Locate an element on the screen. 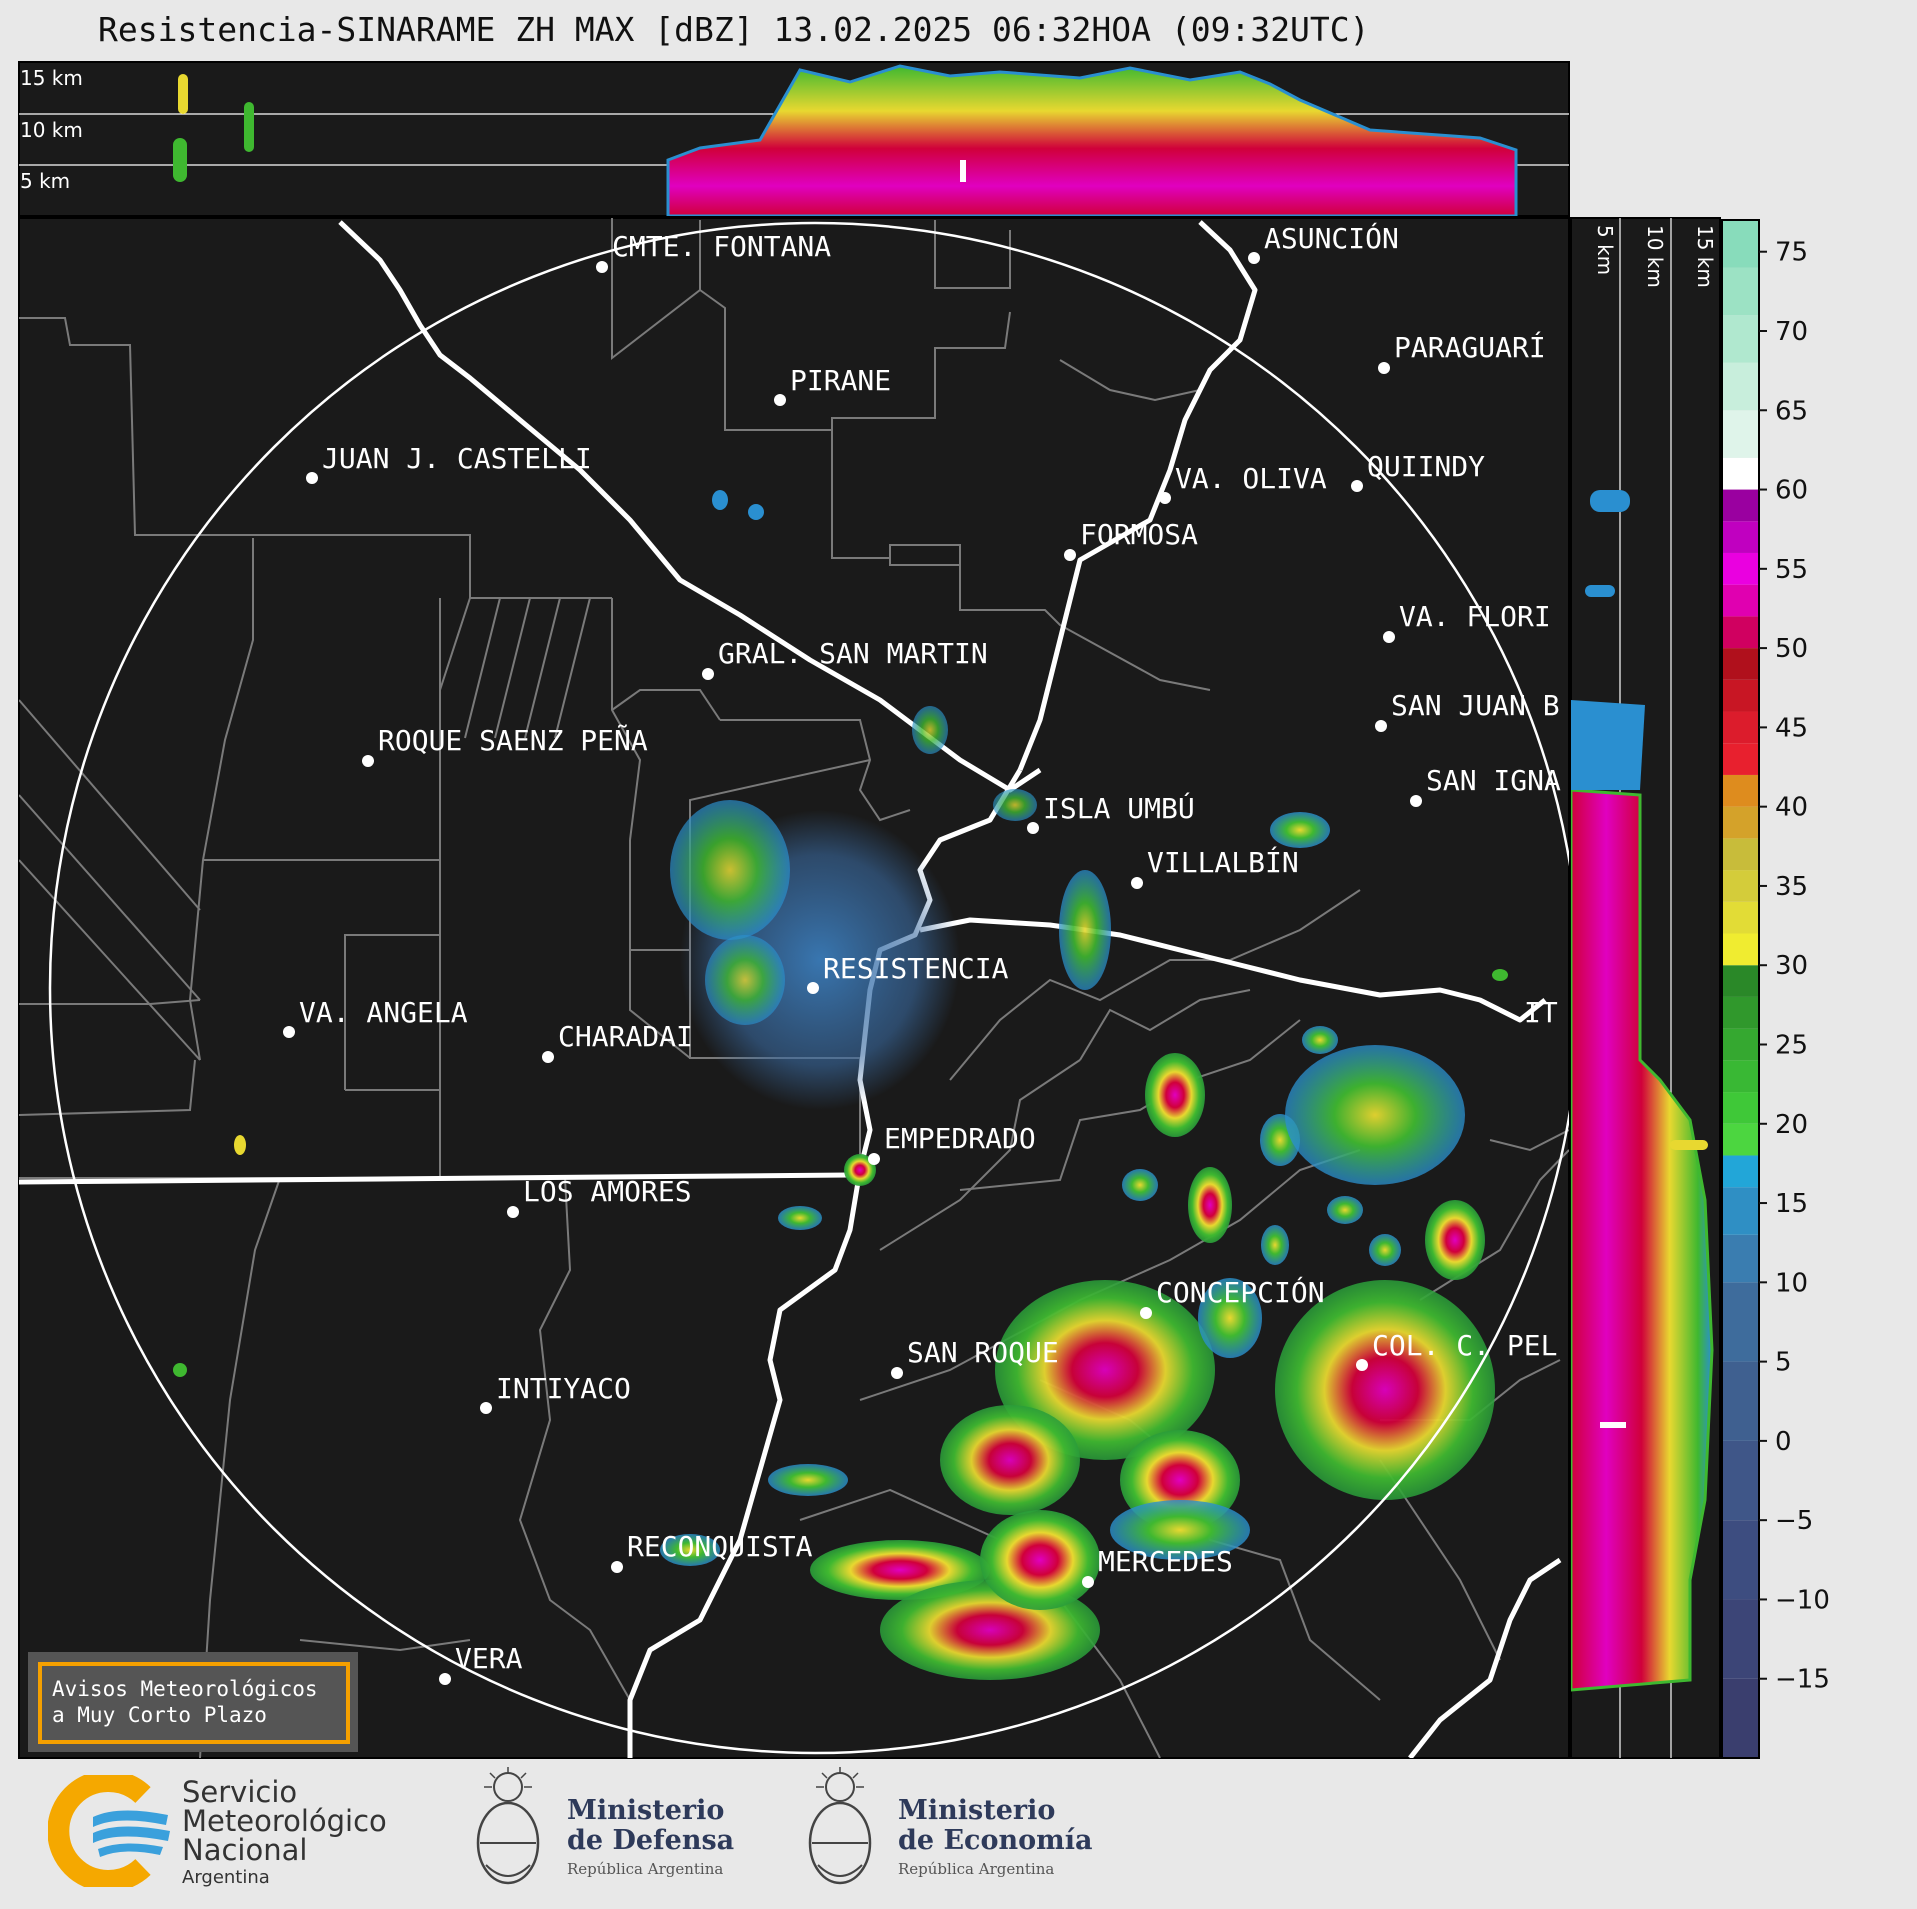 The image size is (1917, 1909). svg-text: LOS AMORES is located at coordinates (607, 1191).